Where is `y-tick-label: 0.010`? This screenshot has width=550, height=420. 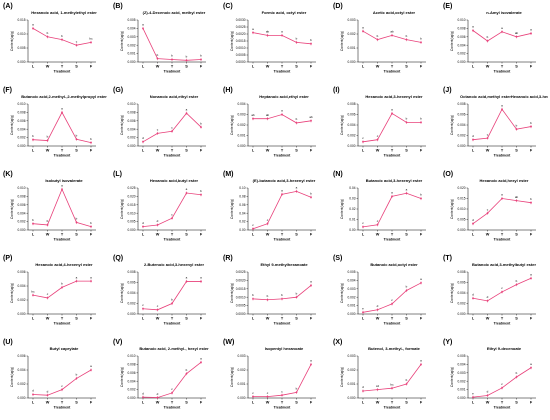 y-tick-label: 0.010 is located at coordinates (132, 213).